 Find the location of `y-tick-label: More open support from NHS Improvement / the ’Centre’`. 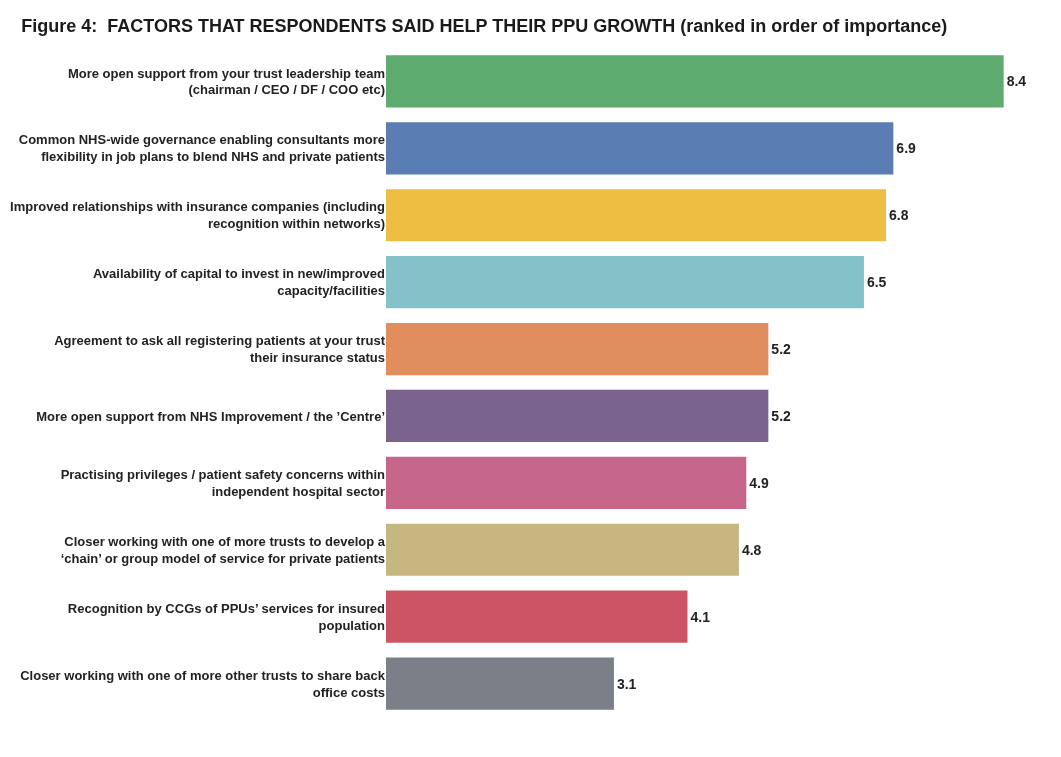

y-tick-label: More open support from NHS Improvement / the ’Centre’ is located at coordinates (210, 416).